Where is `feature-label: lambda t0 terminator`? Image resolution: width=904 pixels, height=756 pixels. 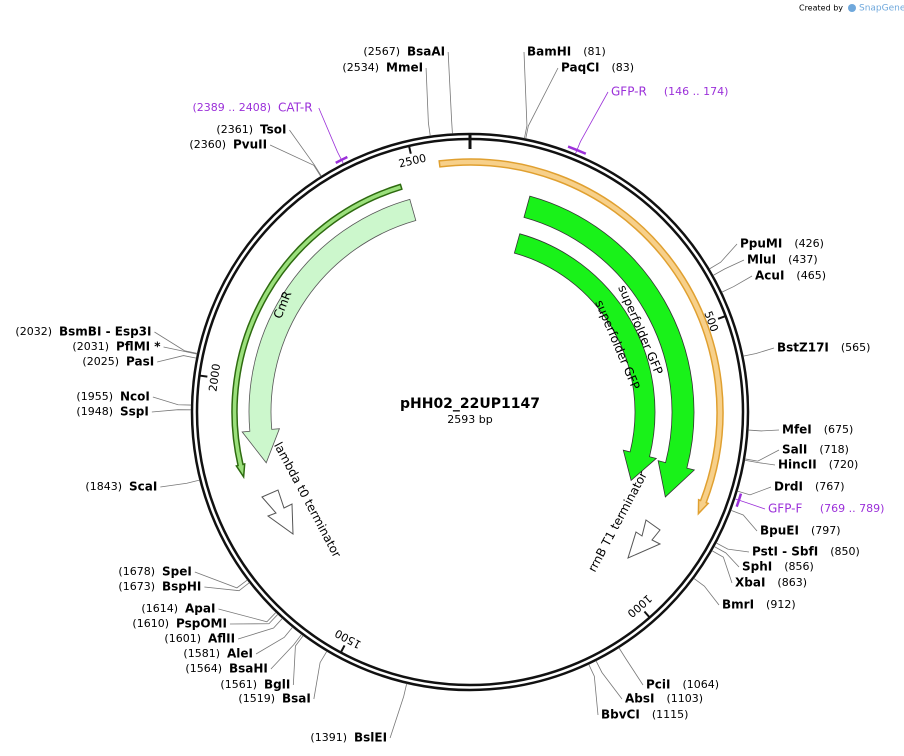
feature-label: lambda t0 terminator is located at coordinates (307, 500).